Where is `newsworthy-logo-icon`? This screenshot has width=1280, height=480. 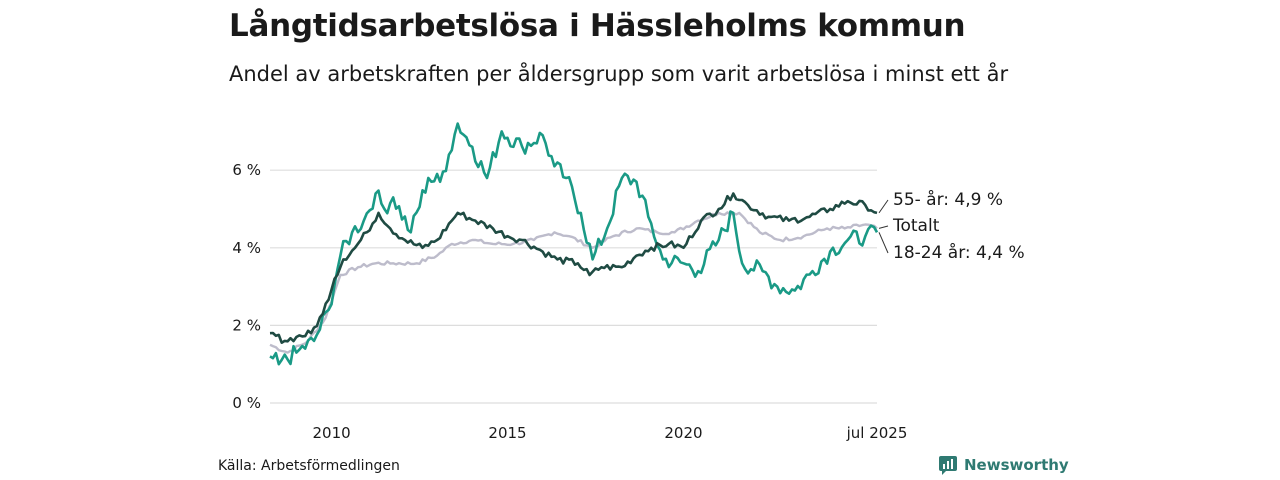 newsworthy-logo-icon is located at coordinates (948, 465).